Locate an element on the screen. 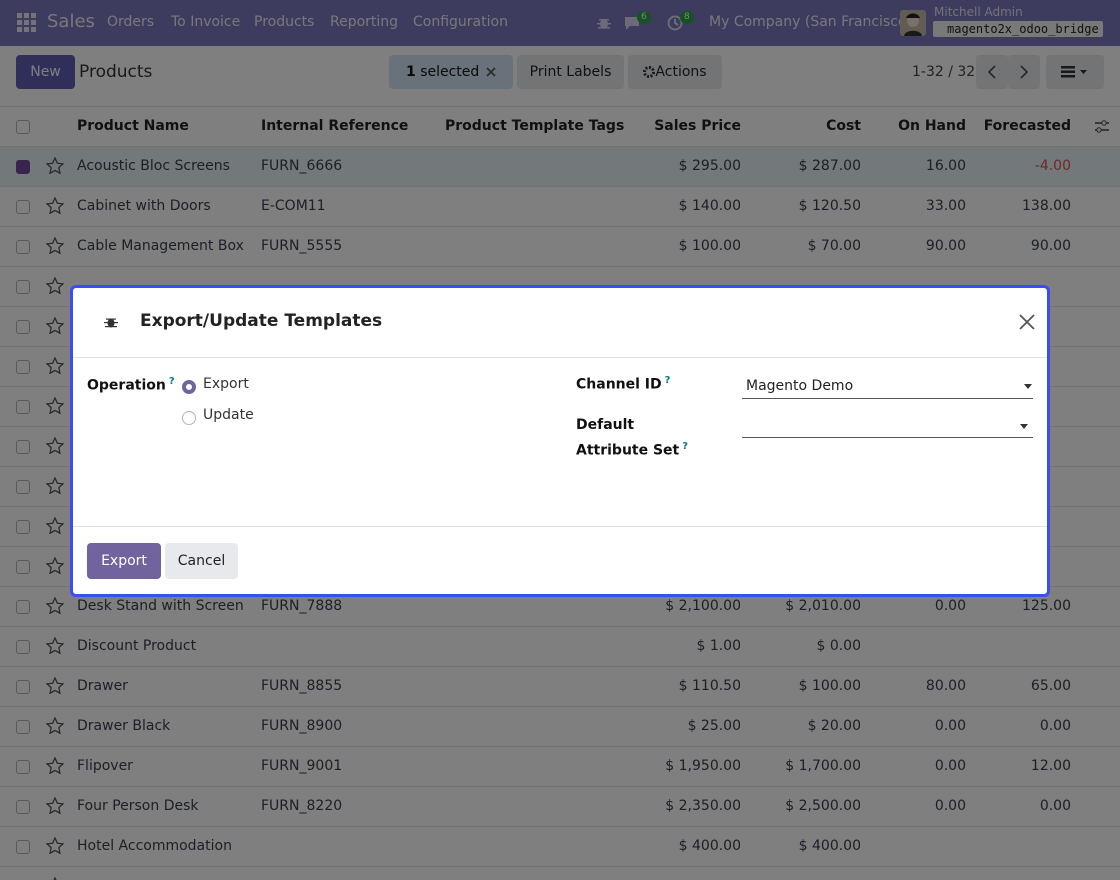 The image size is (1120, 880). operation-label: Operation? is located at coordinates (131, 385).